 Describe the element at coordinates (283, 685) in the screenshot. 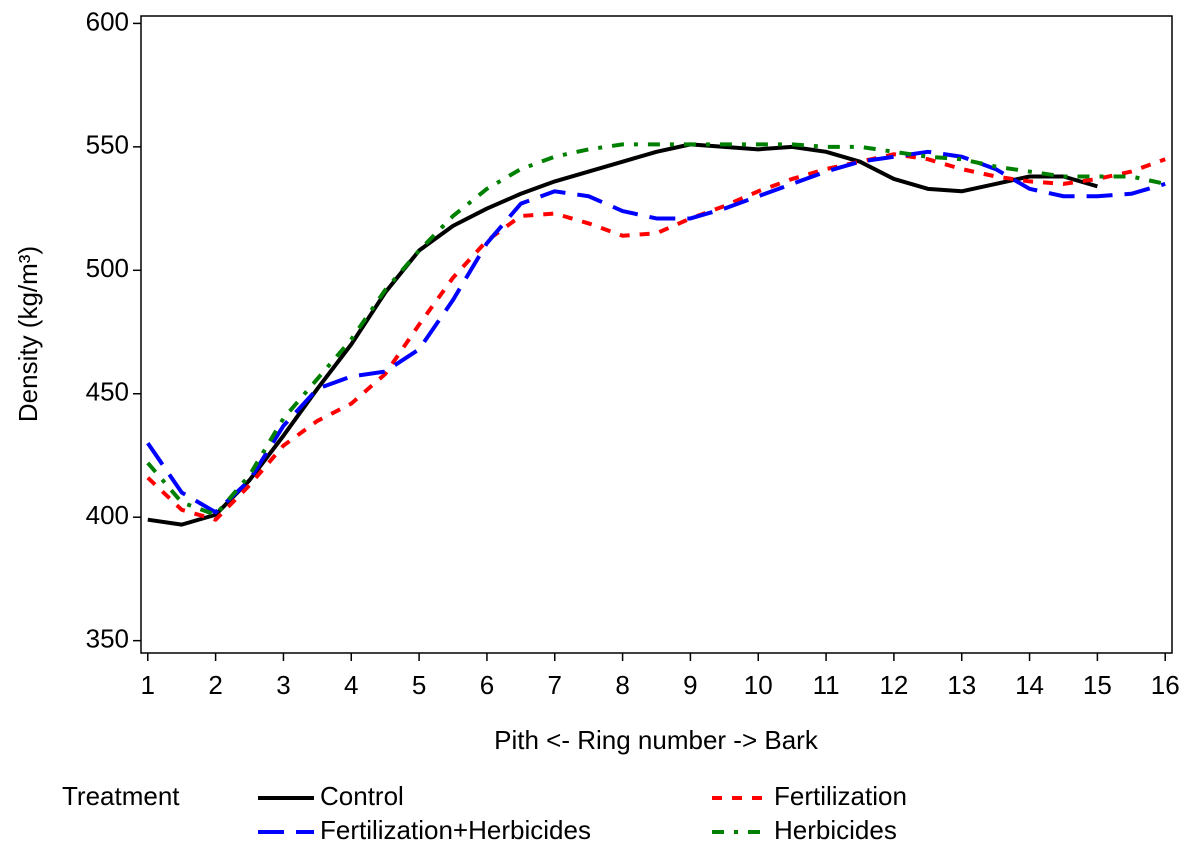

I see `x-tick-label: 3` at that location.